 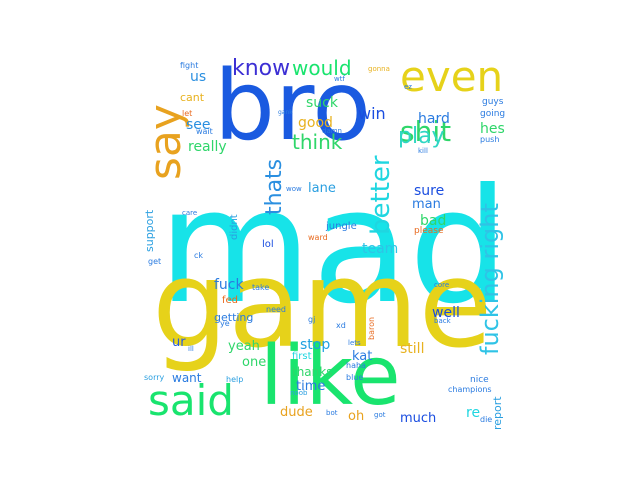 I want to click on word-ck: ck, so click(x=199, y=255).